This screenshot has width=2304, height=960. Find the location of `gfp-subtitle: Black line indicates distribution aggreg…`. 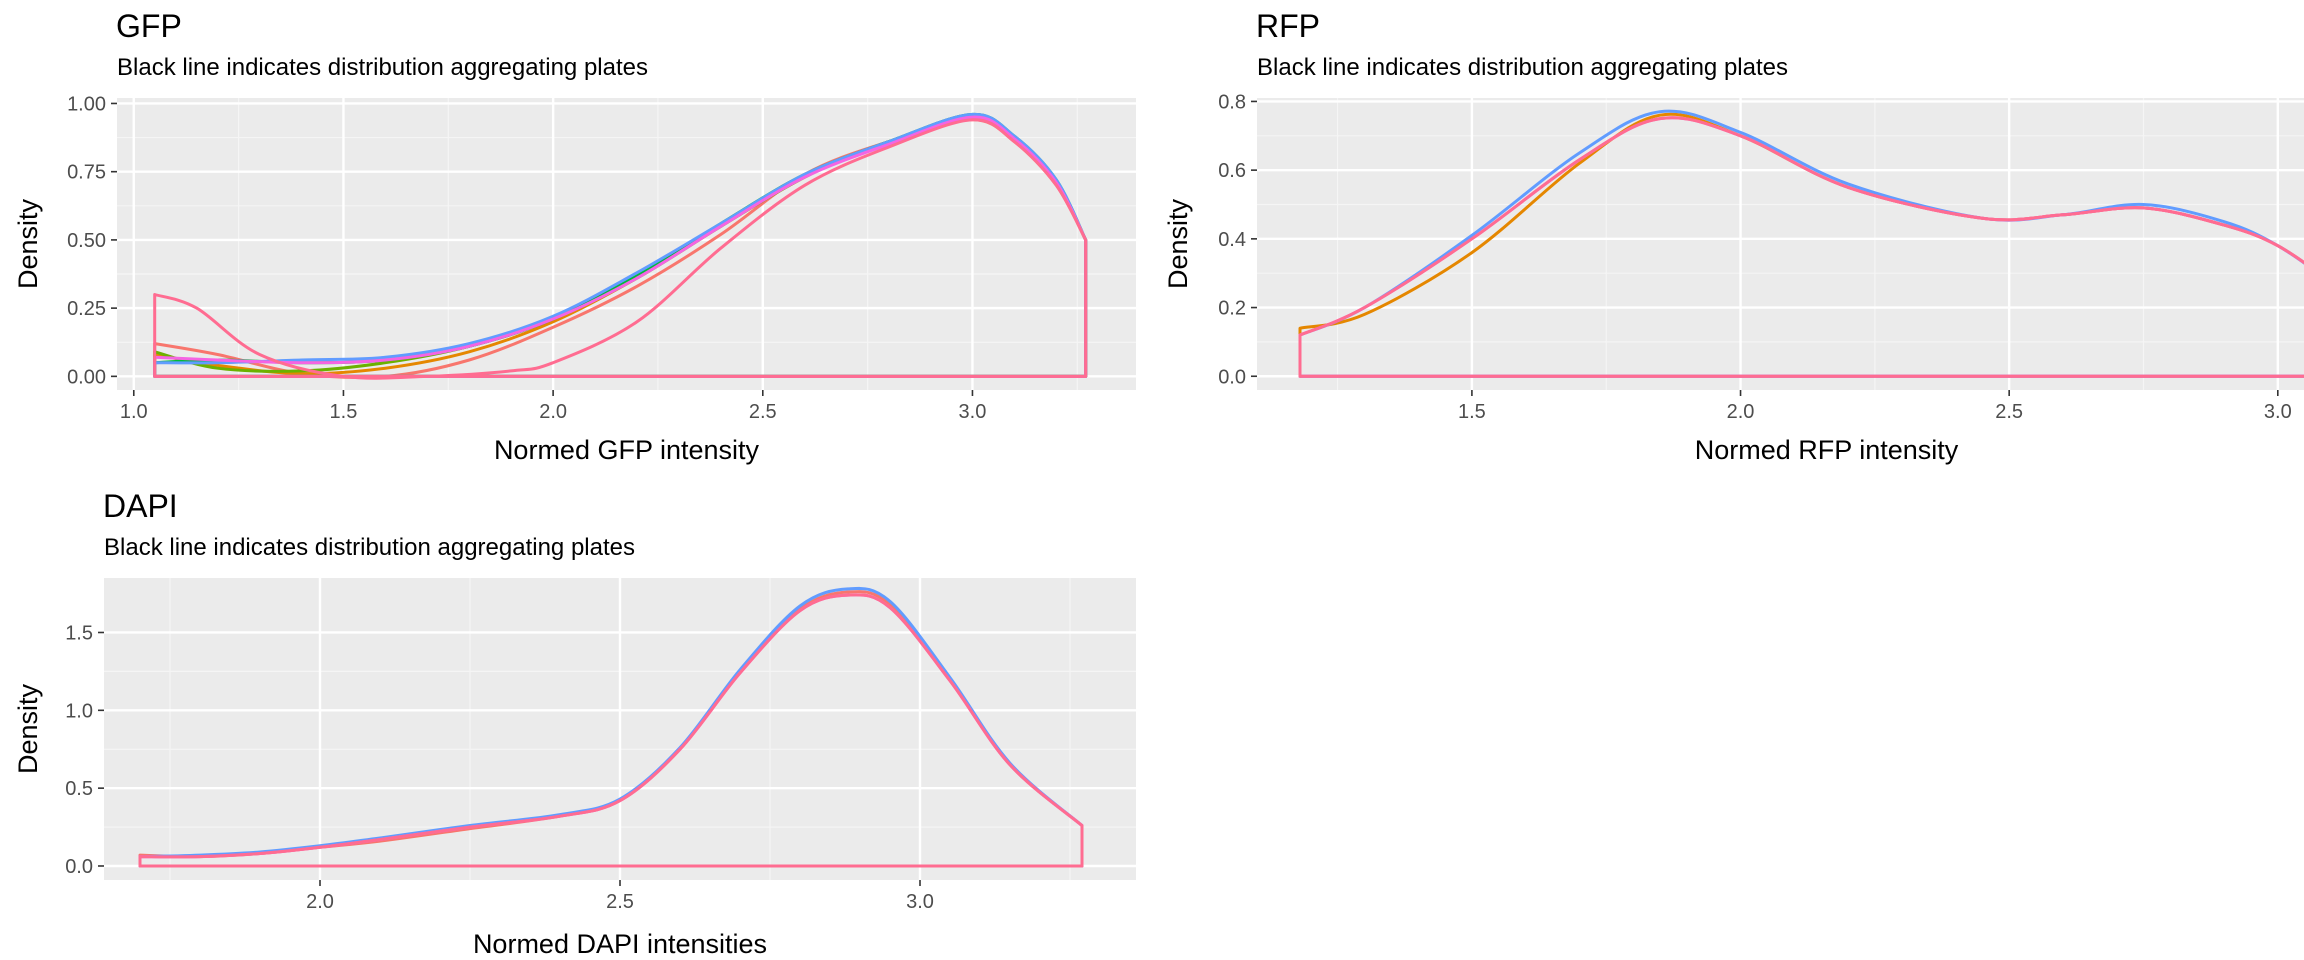

gfp-subtitle: Black line indicates distribution aggreg… is located at coordinates (382, 67).